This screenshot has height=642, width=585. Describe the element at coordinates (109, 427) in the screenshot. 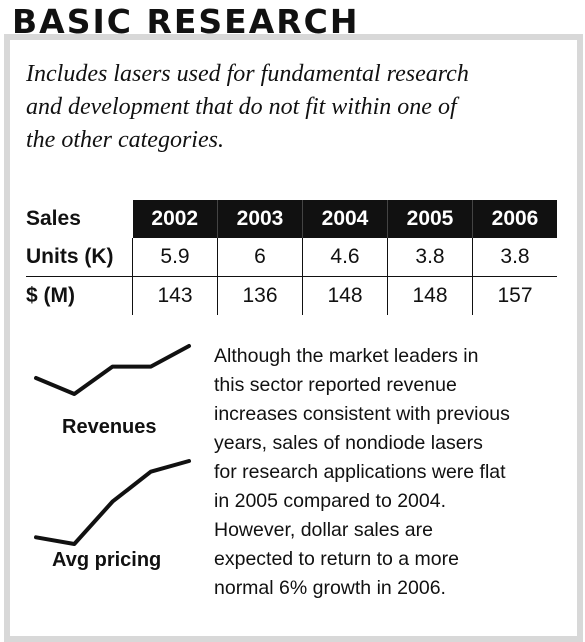

I see `revenues-label: Revenues` at that location.